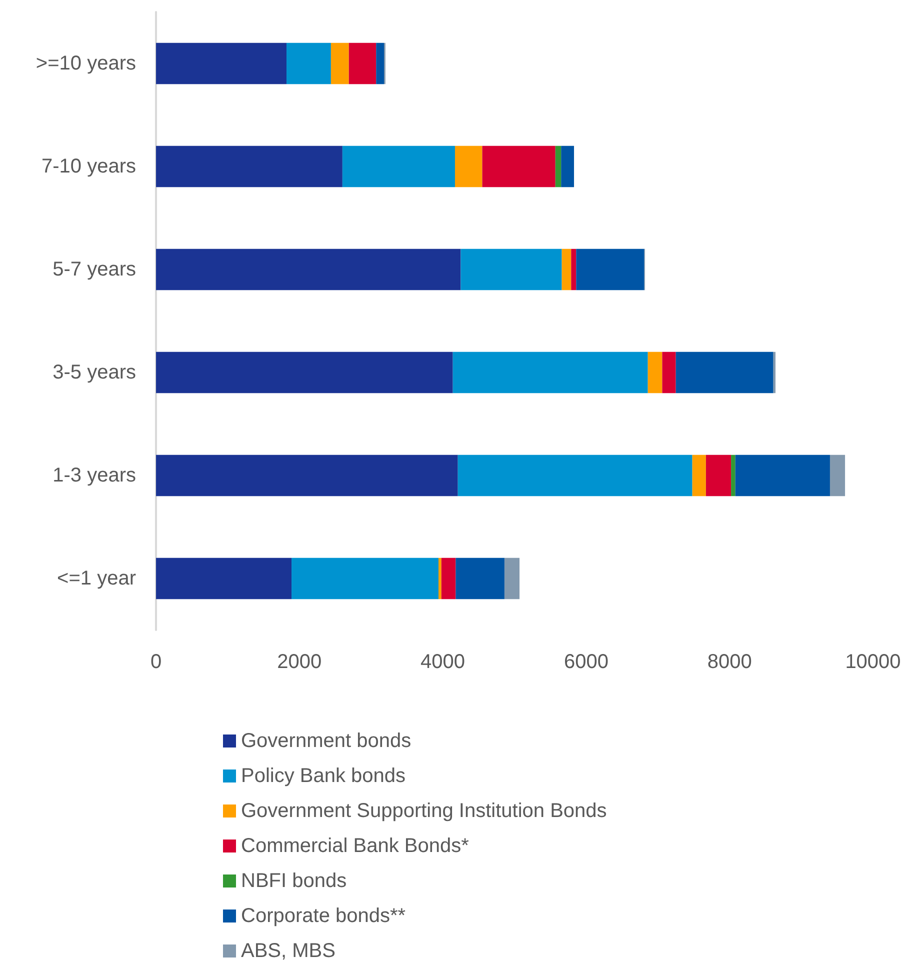 The image size is (907, 968). What do you see at coordinates (326, 741) in the screenshot?
I see `legend-label: Government bonds` at bounding box center [326, 741].